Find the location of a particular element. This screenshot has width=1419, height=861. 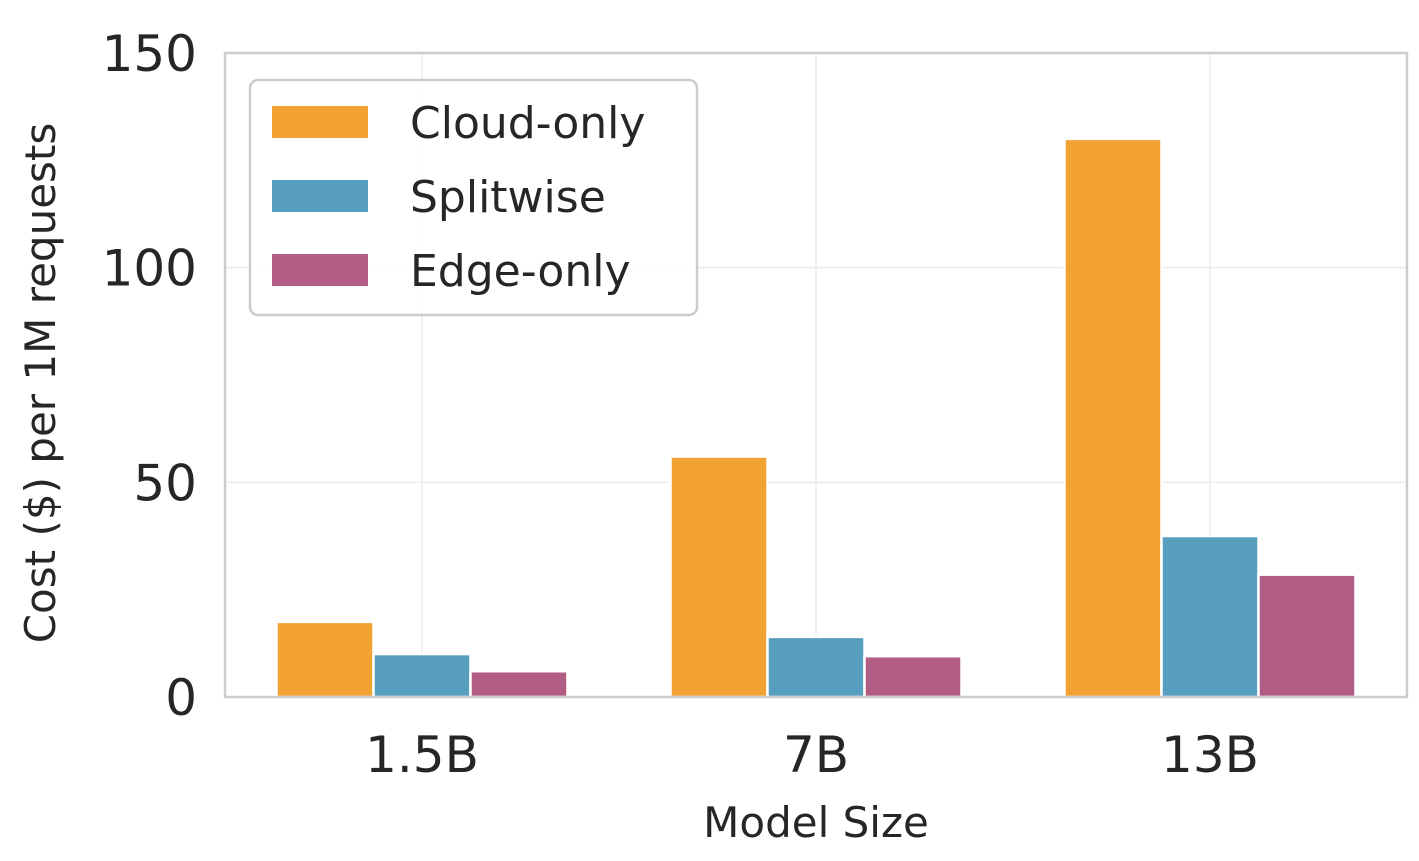

y-tick-label: 50 is located at coordinates (165, 483).